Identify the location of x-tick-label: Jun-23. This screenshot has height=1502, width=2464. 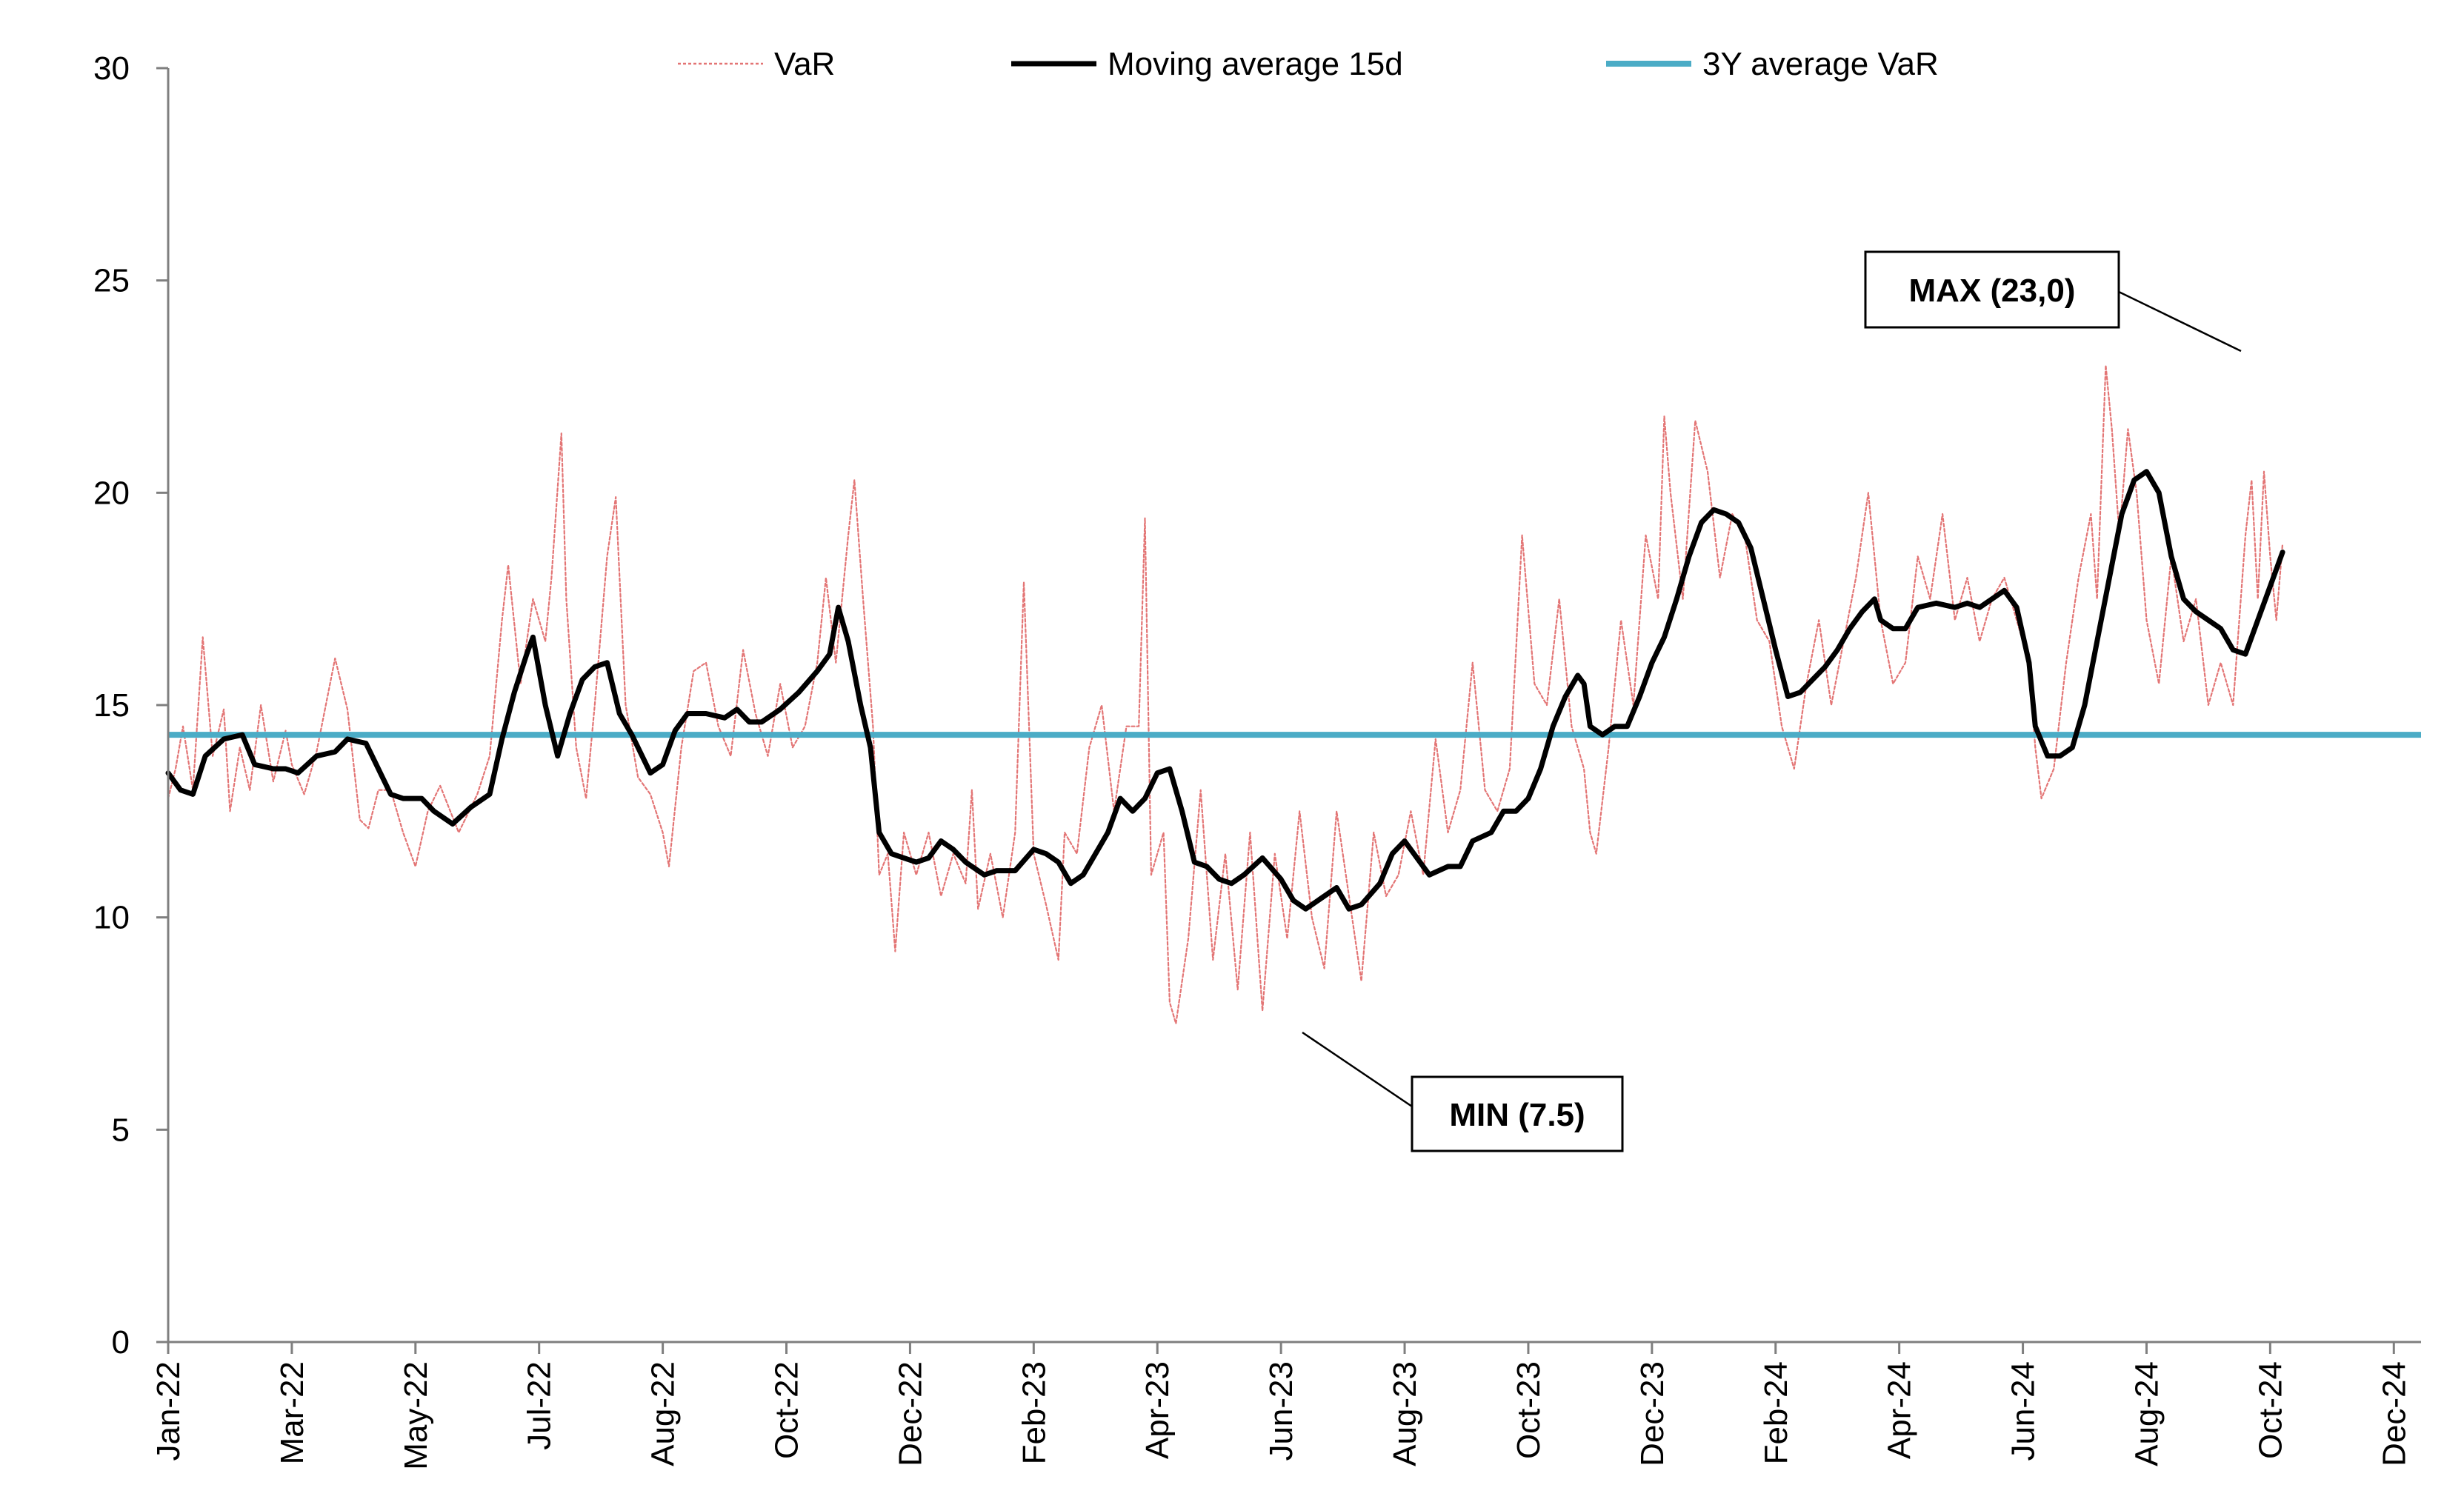
(1281, 1411).